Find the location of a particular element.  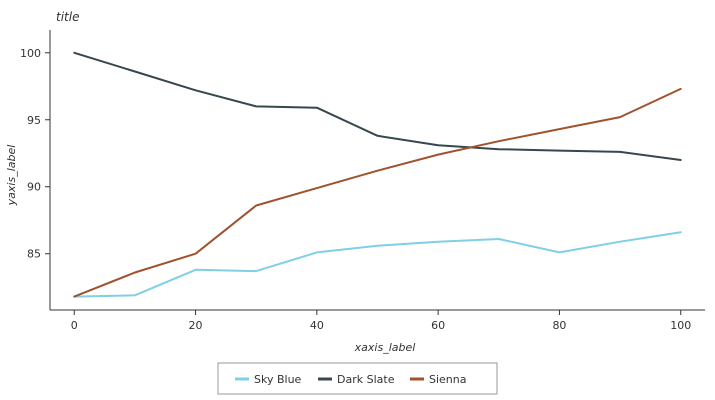

x-tick-label: 80 is located at coordinates (559, 325).